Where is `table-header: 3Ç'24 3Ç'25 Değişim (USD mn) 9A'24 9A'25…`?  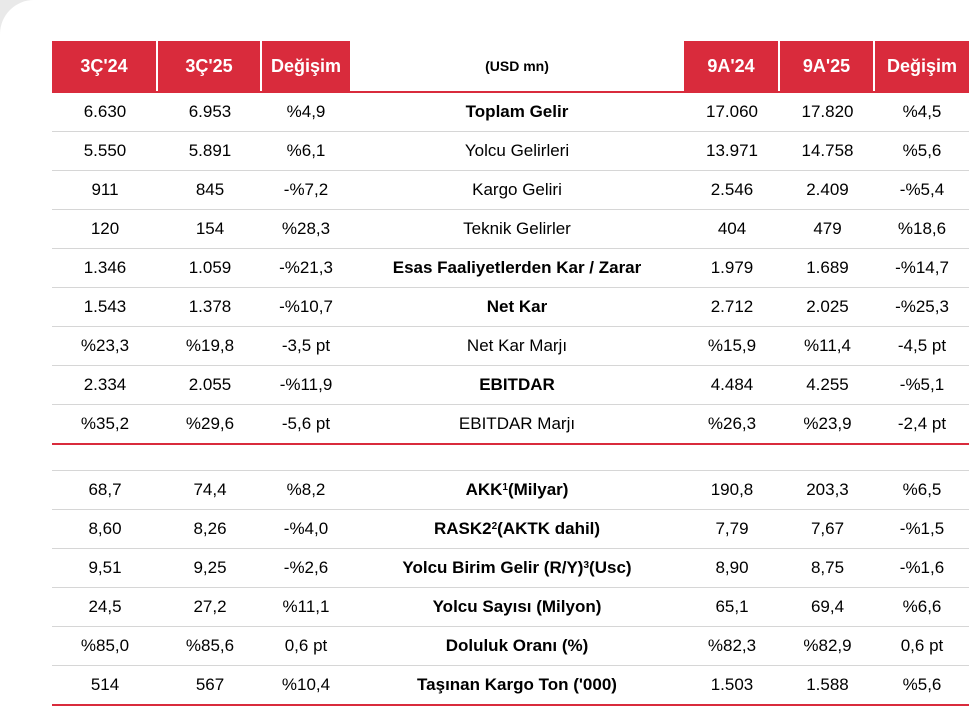 table-header: 3Ç'24 3Ç'25 Değişim (USD mn) 9A'24 9A'25… is located at coordinates (510, 66).